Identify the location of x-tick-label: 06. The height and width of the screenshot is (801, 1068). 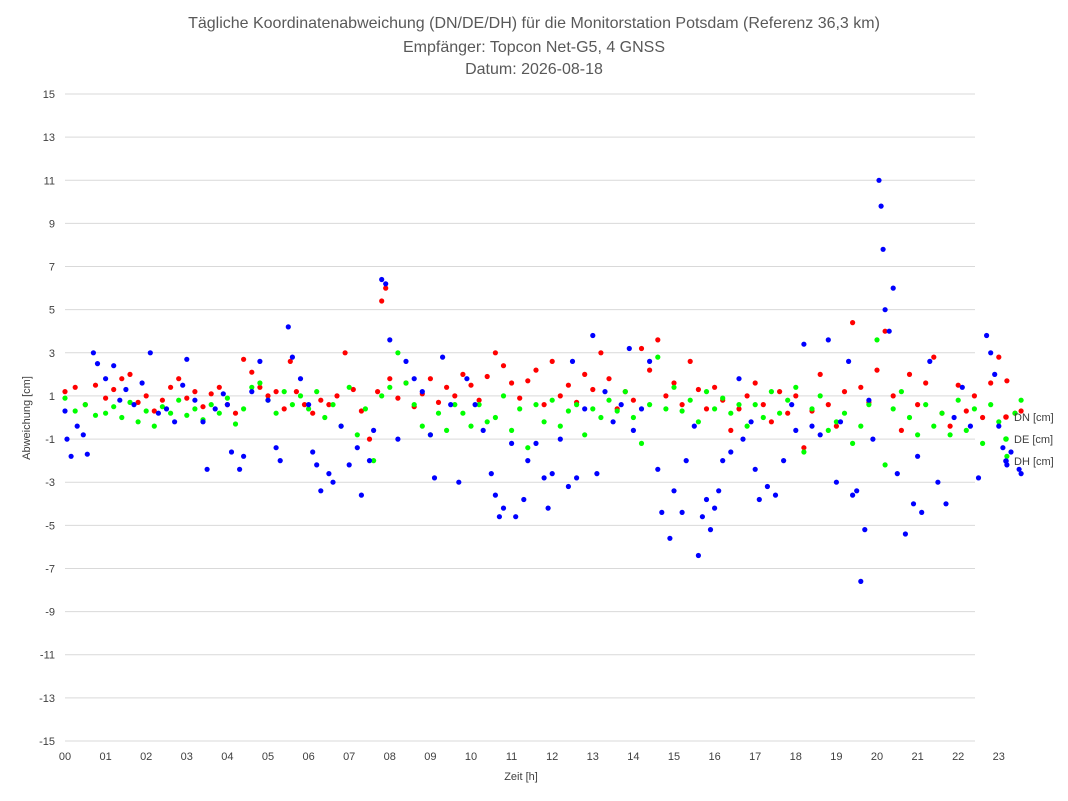
(308, 757).